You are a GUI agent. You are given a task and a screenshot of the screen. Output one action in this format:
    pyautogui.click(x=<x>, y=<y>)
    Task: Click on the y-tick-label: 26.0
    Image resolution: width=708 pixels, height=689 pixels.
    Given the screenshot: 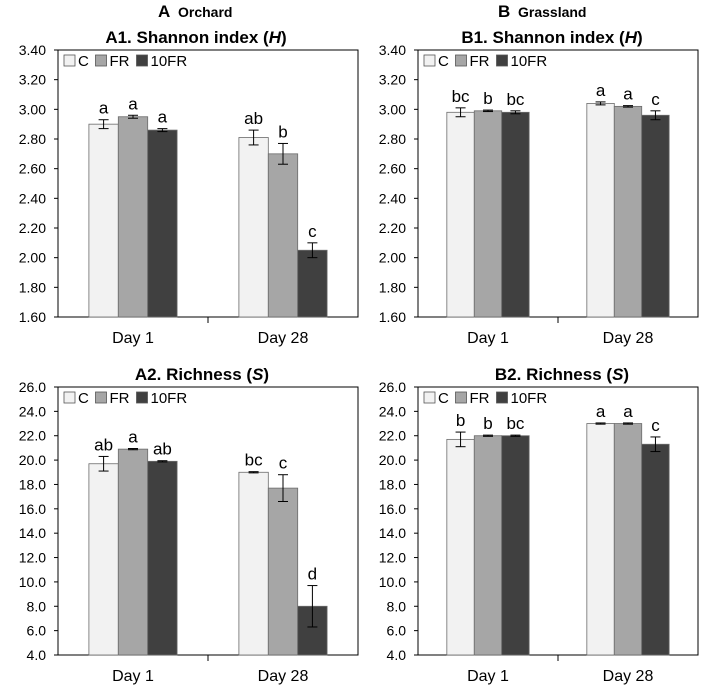 What is the action you would take?
    pyautogui.click(x=32, y=387)
    